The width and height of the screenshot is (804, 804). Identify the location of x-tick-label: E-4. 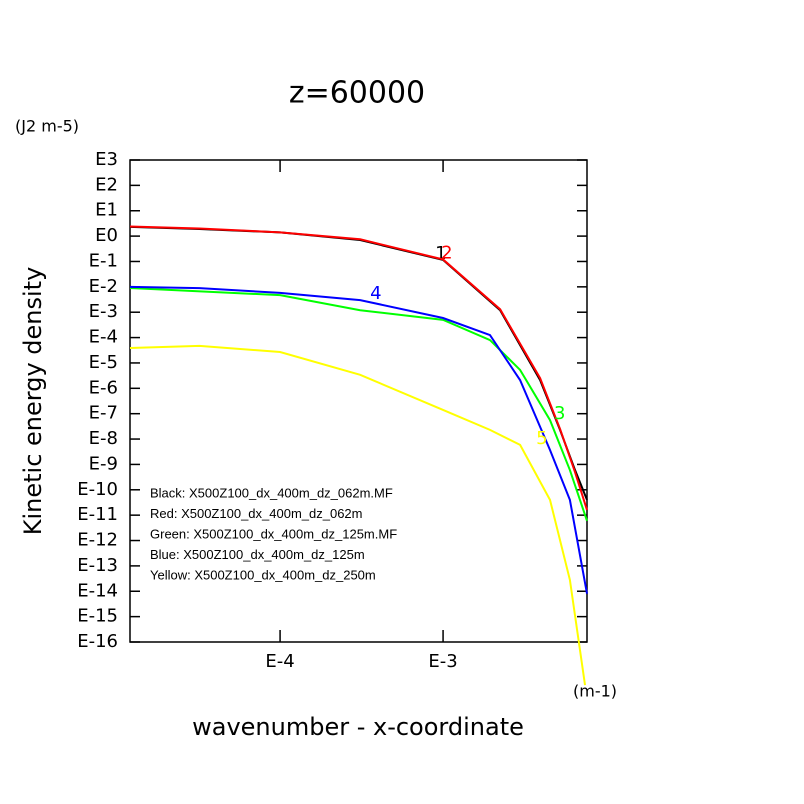
(279, 661).